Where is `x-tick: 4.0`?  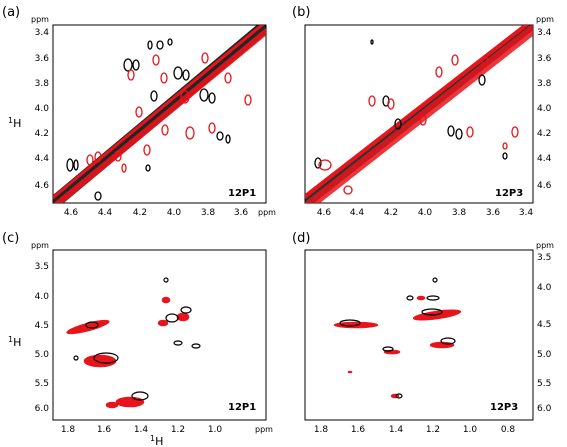
x-tick: 4.0 is located at coordinates (425, 213).